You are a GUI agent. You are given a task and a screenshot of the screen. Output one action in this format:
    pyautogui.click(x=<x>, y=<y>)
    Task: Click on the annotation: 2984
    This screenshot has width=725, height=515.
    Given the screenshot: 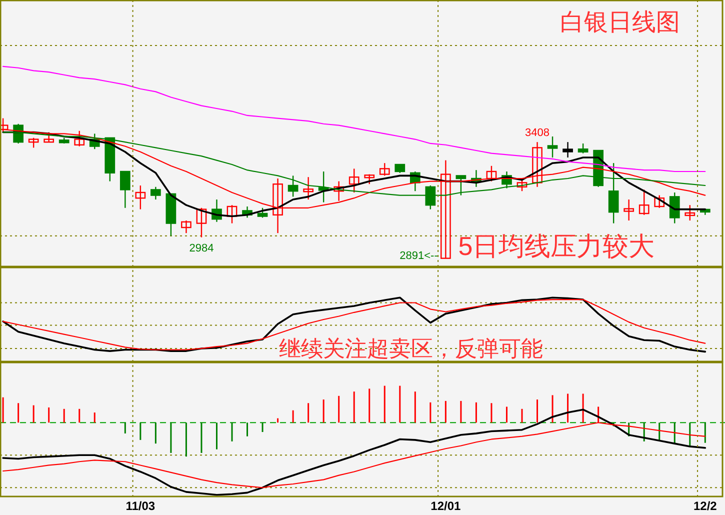 What is the action you would take?
    pyautogui.click(x=201, y=248)
    